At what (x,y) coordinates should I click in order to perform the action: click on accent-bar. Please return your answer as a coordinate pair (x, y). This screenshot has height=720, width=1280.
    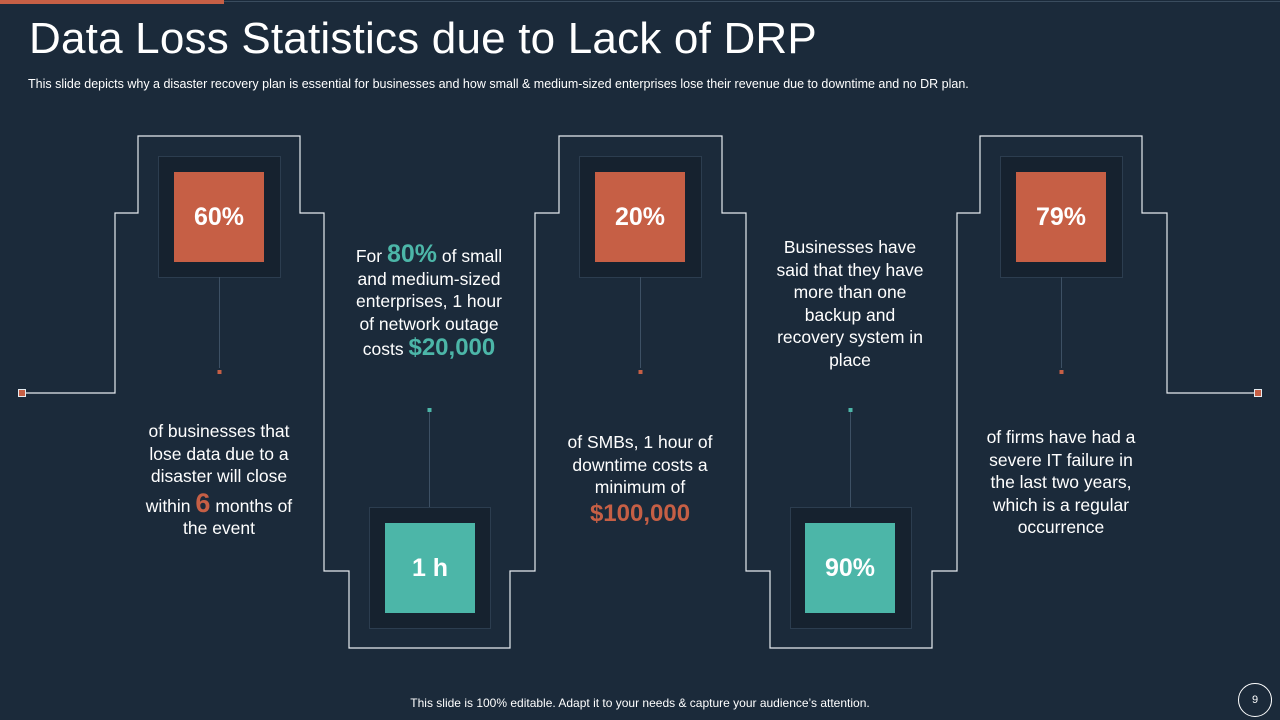
    Looking at the image, I should click on (112, 2).